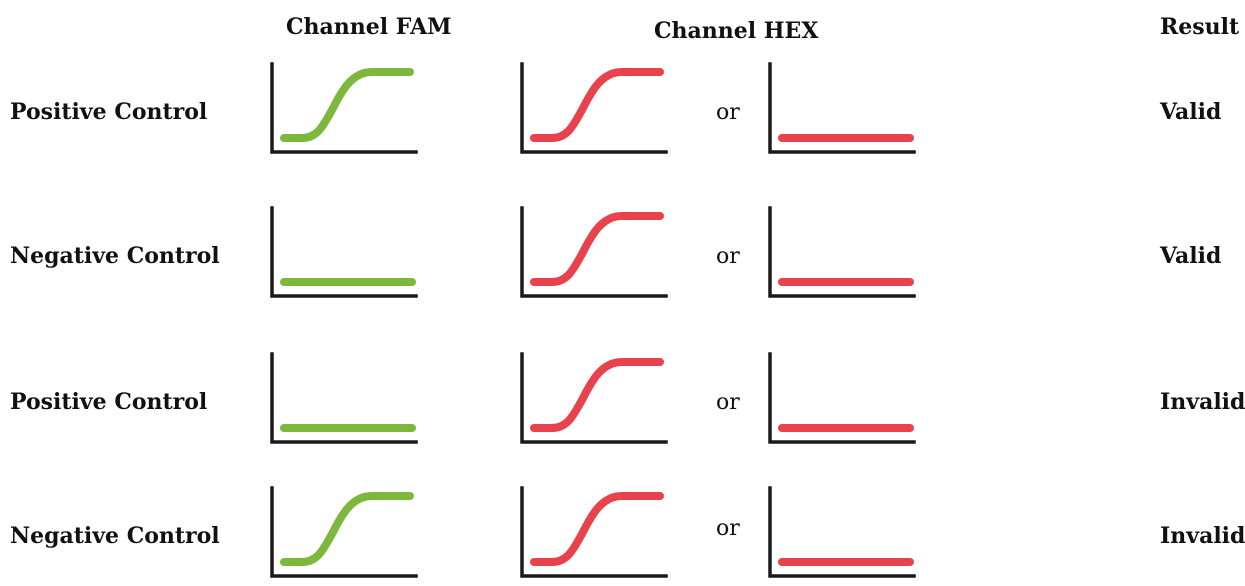 This screenshot has height=586, width=1245. Describe the element at coordinates (369, 27) in the screenshot. I see `header-channel-fam: Channel FAM` at that location.